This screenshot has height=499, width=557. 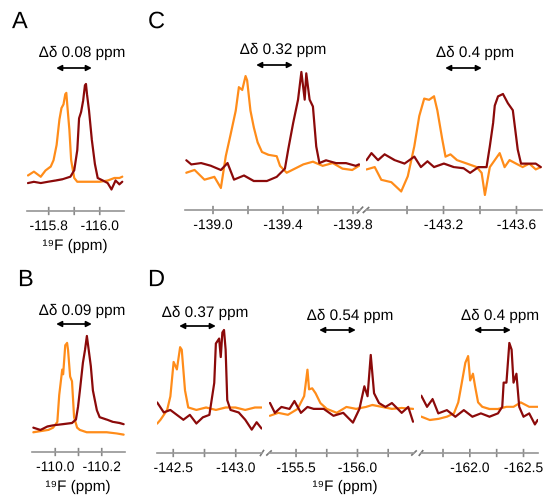 What do you see at coordinates (349, 316) in the screenshot?
I see `text: Δδ 0.54 ppm` at bounding box center [349, 316].